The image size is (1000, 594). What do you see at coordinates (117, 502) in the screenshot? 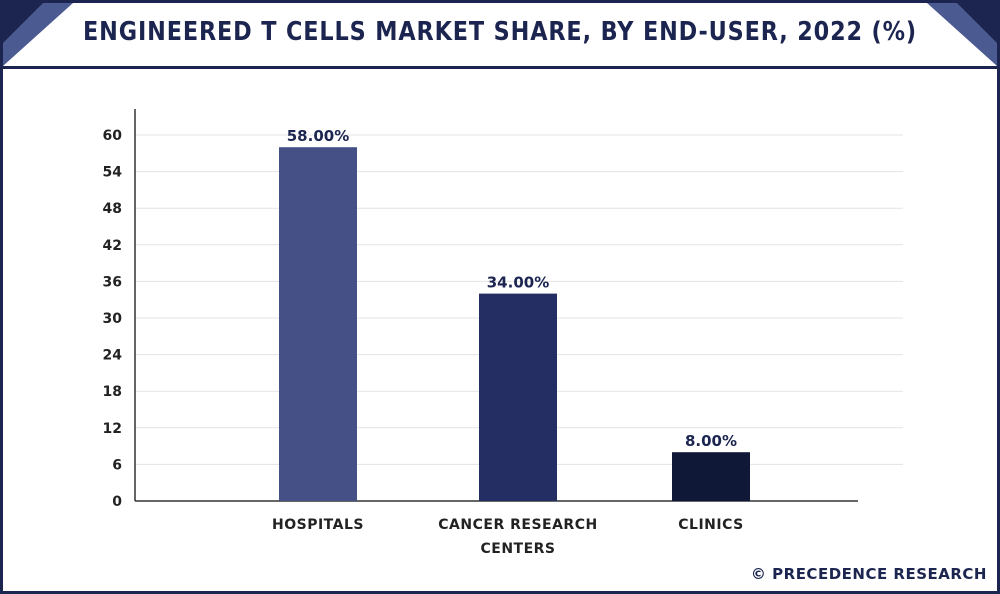
I see `y-tick-label: 0` at bounding box center [117, 502].